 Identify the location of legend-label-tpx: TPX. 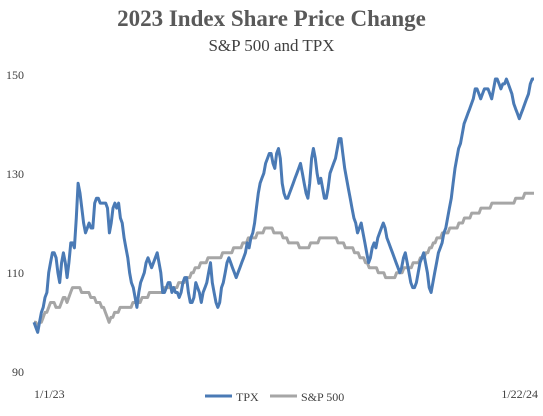
(247, 397).